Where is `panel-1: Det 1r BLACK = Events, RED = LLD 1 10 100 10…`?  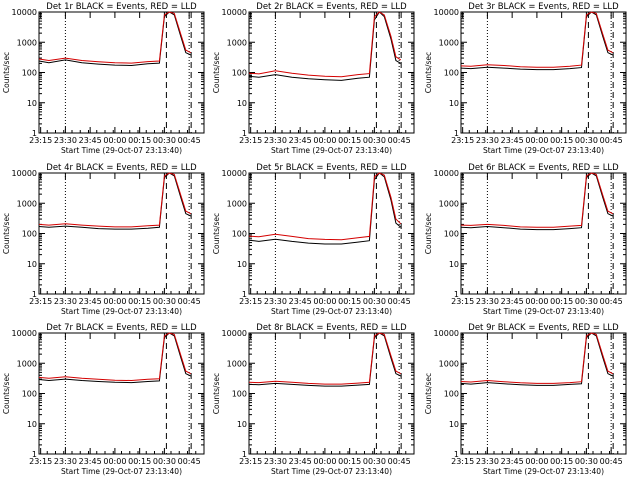 panel-1: Det 1r BLACK = Events, RED = LLD 1 10 100 10… is located at coordinates (103, 78).